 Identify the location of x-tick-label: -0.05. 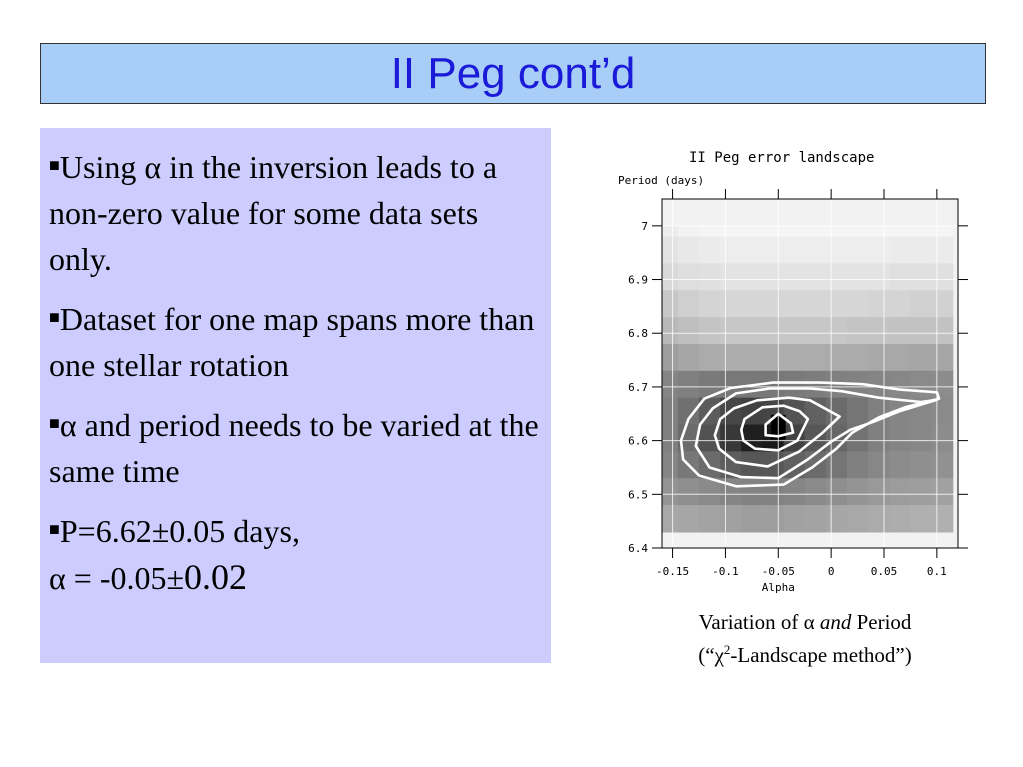
(778, 571).